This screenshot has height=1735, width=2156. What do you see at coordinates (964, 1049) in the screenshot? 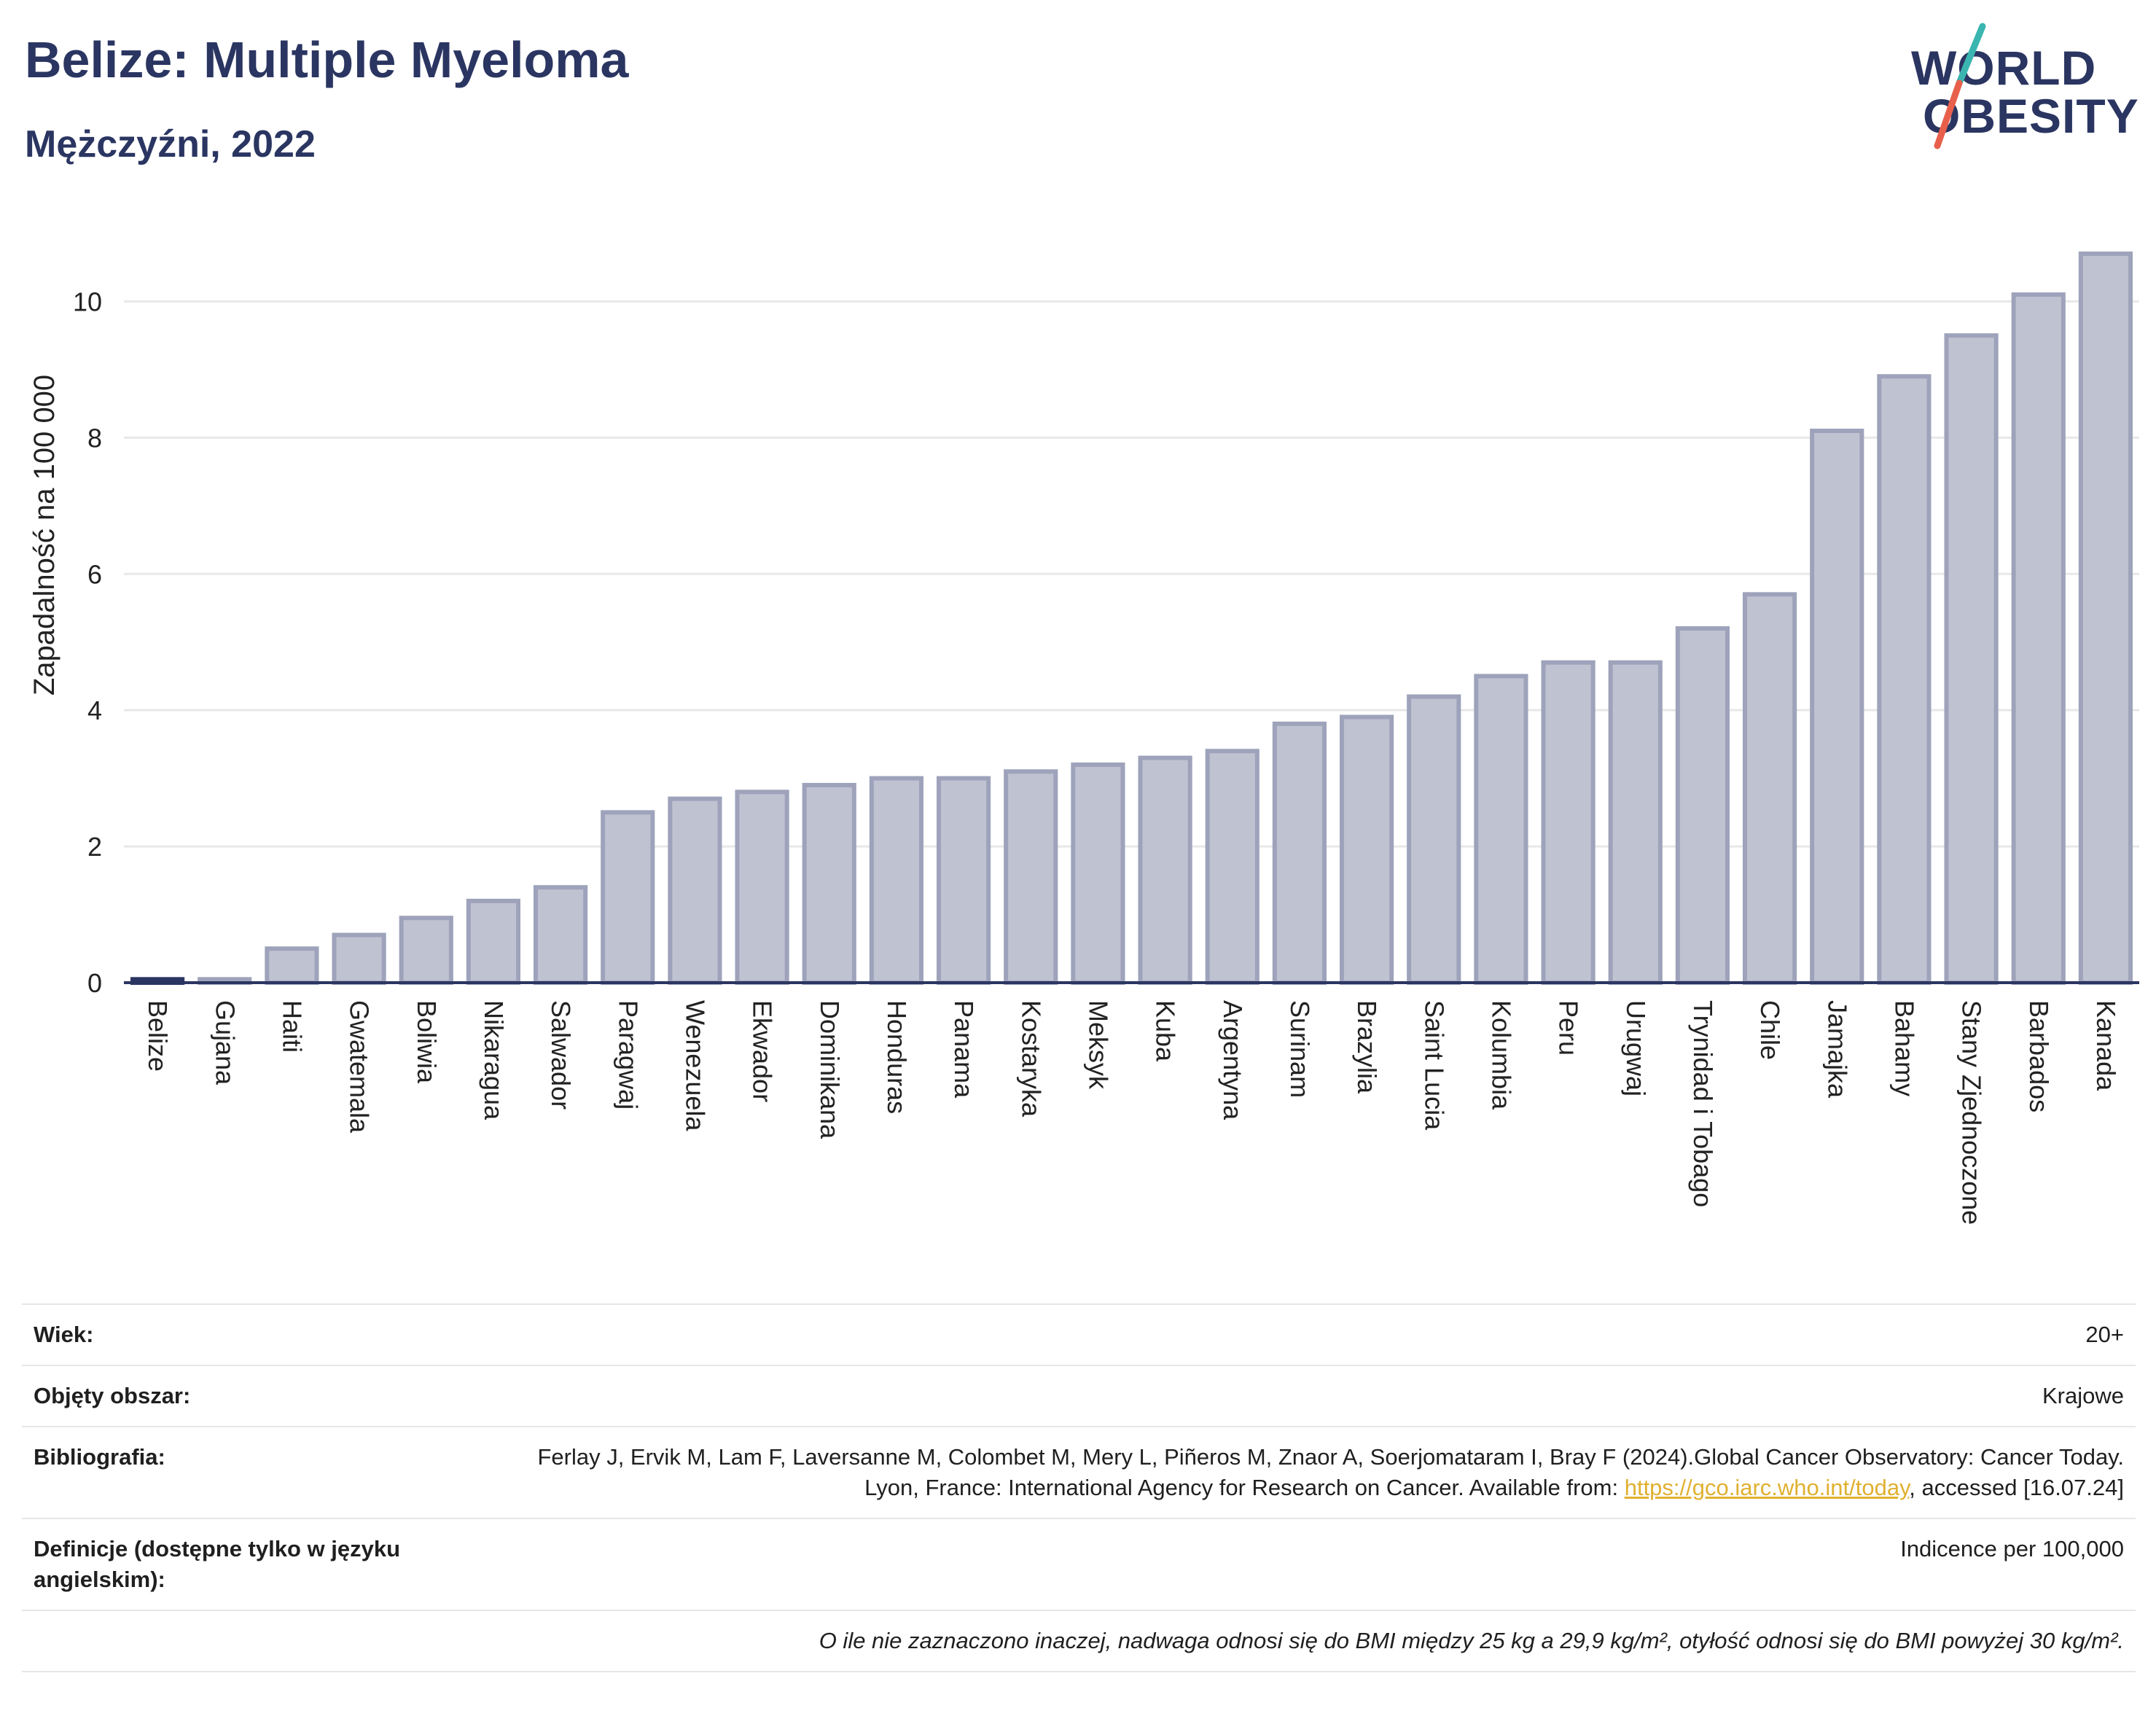
I see `x-tick-label: Panama` at bounding box center [964, 1049].